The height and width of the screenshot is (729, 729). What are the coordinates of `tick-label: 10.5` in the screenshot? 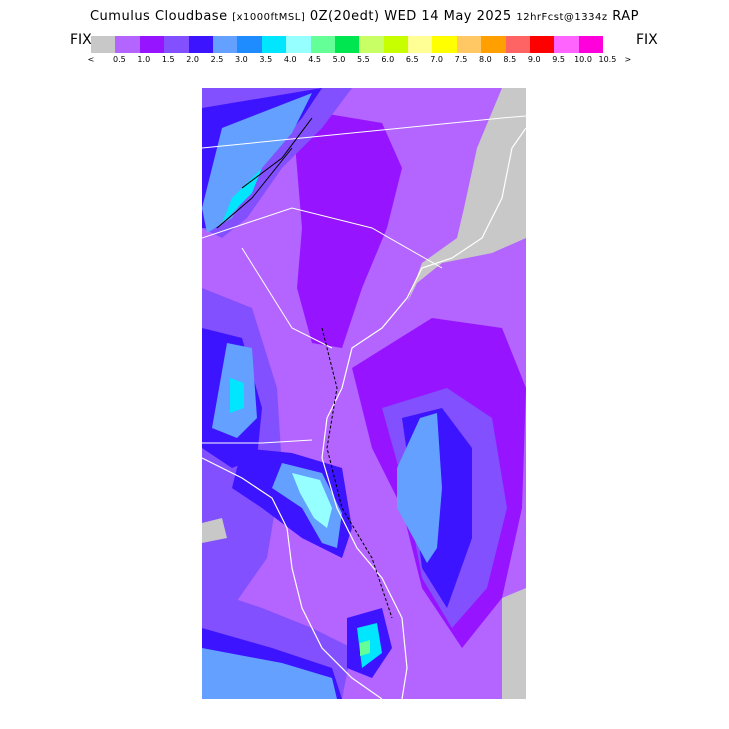 It's located at (607, 59).